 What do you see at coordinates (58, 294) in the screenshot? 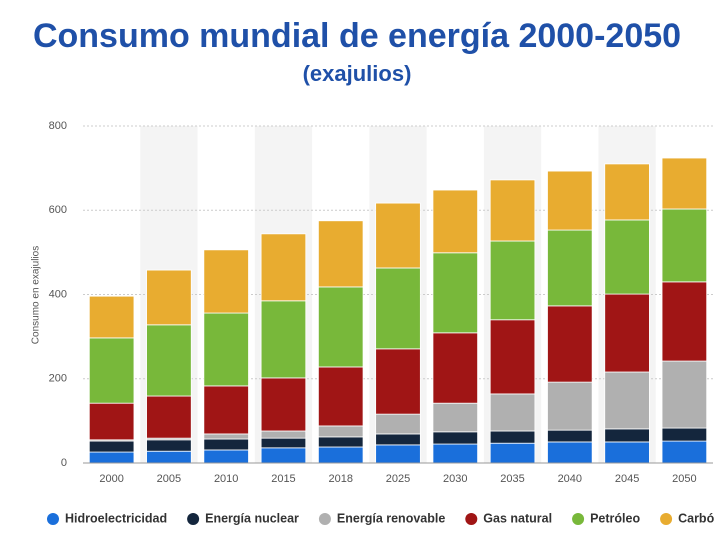
I see `y-tick-label: 400` at bounding box center [58, 294].